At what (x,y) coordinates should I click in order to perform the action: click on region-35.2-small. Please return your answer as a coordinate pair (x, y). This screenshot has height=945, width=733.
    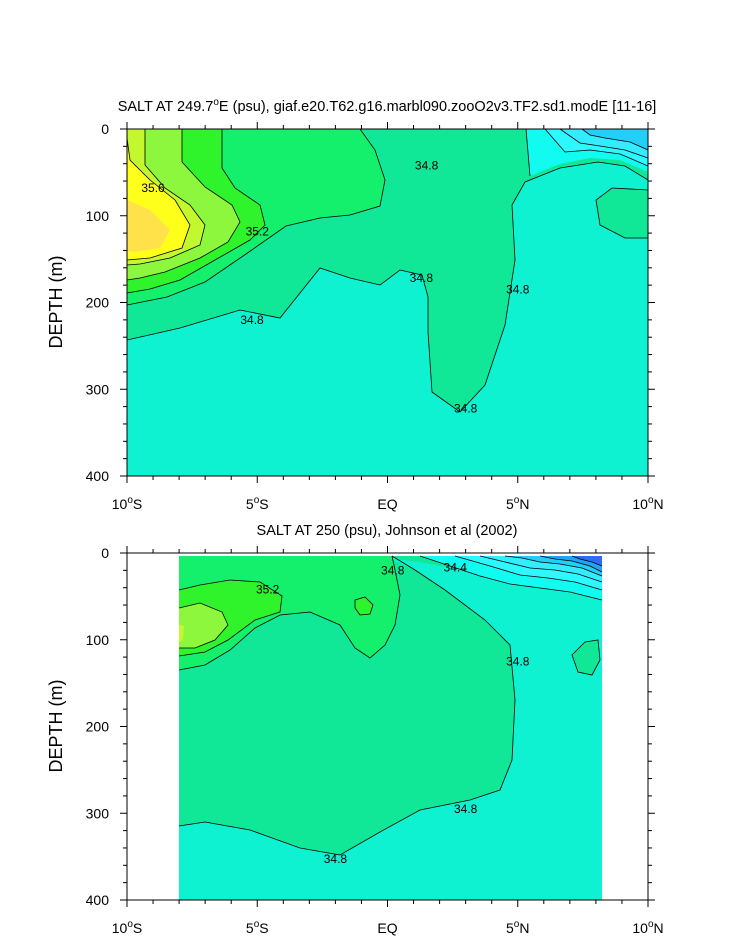
    Looking at the image, I should click on (364, 606).